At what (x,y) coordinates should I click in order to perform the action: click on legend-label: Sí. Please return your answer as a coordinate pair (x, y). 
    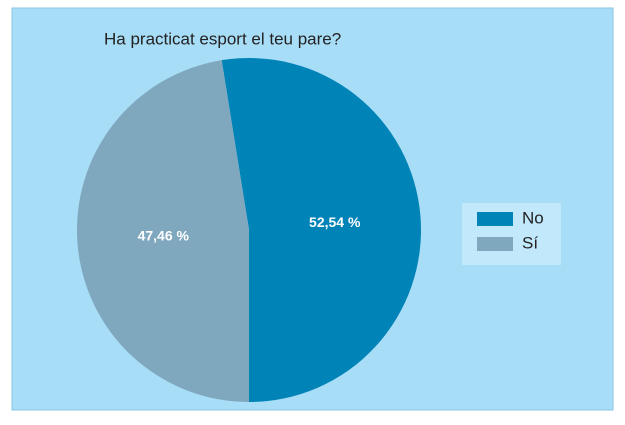
    Looking at the image, I should click on (530, 242).